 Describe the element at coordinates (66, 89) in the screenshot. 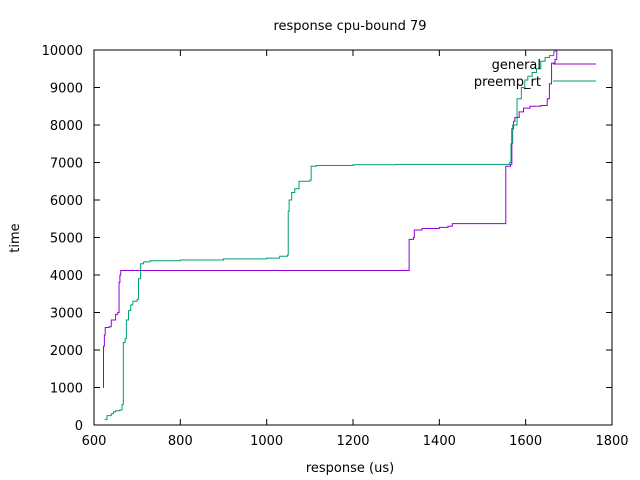

I see `y-tick-label: 9000` at that location.